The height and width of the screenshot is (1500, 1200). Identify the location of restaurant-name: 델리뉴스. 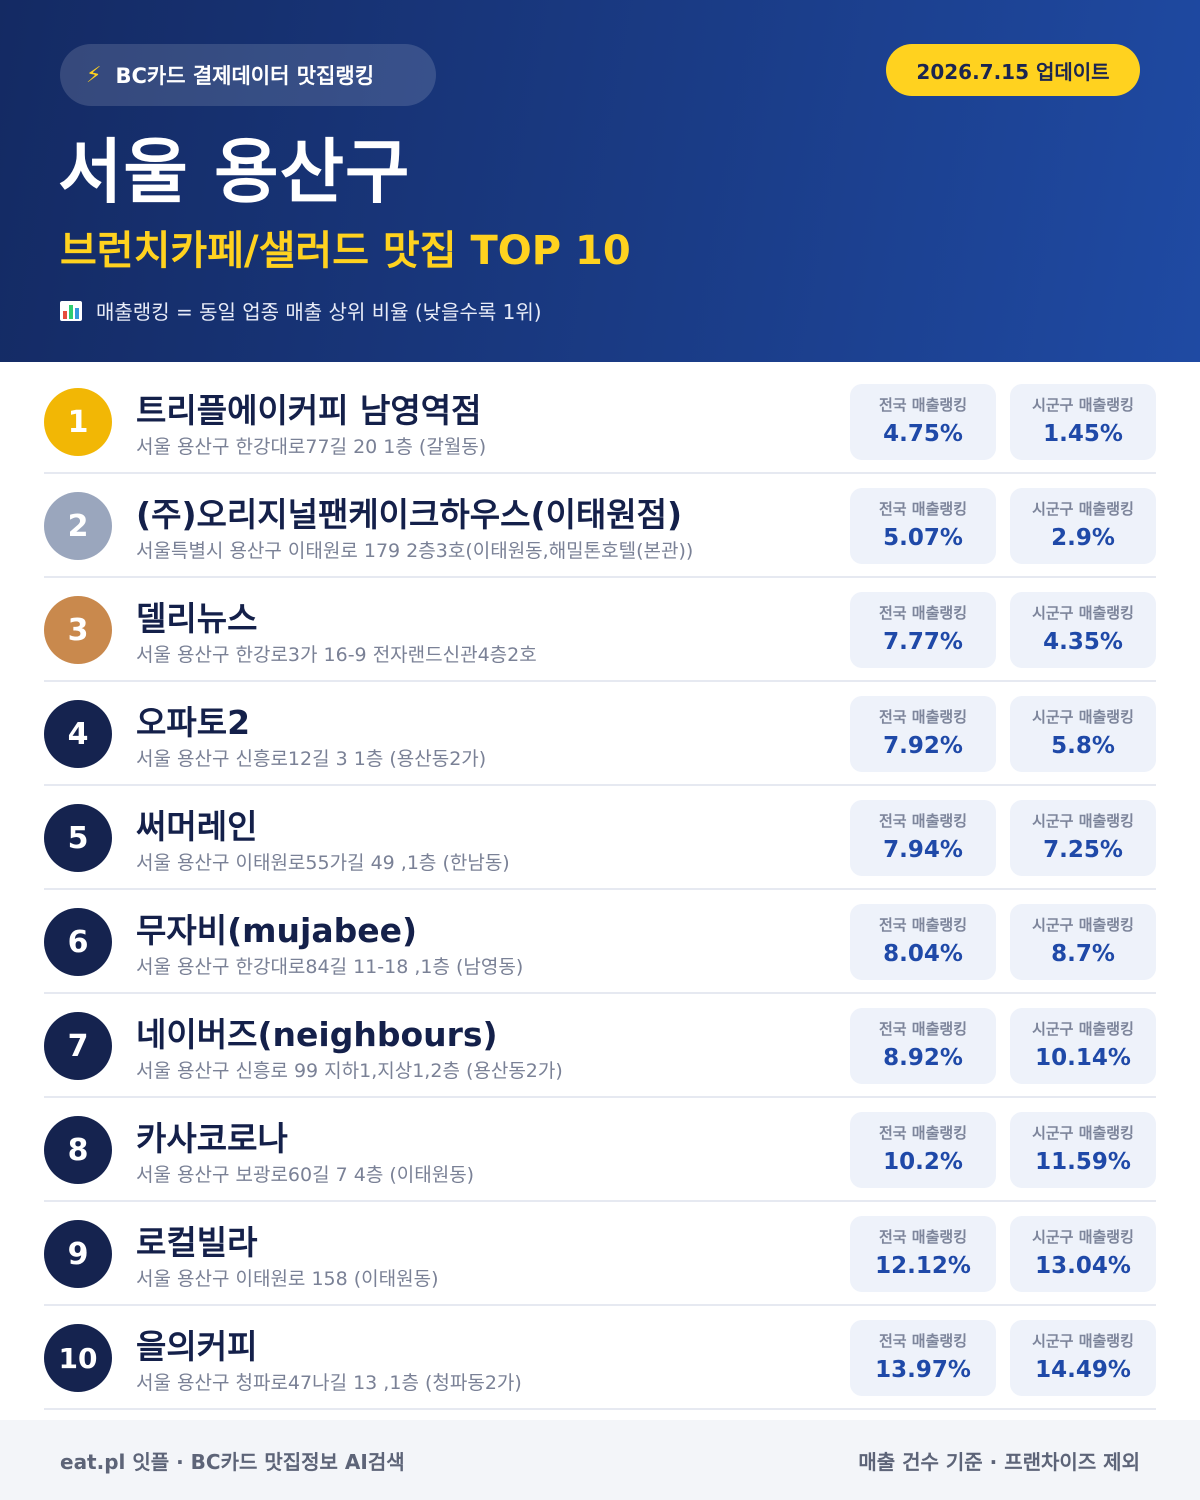
(197, 618).